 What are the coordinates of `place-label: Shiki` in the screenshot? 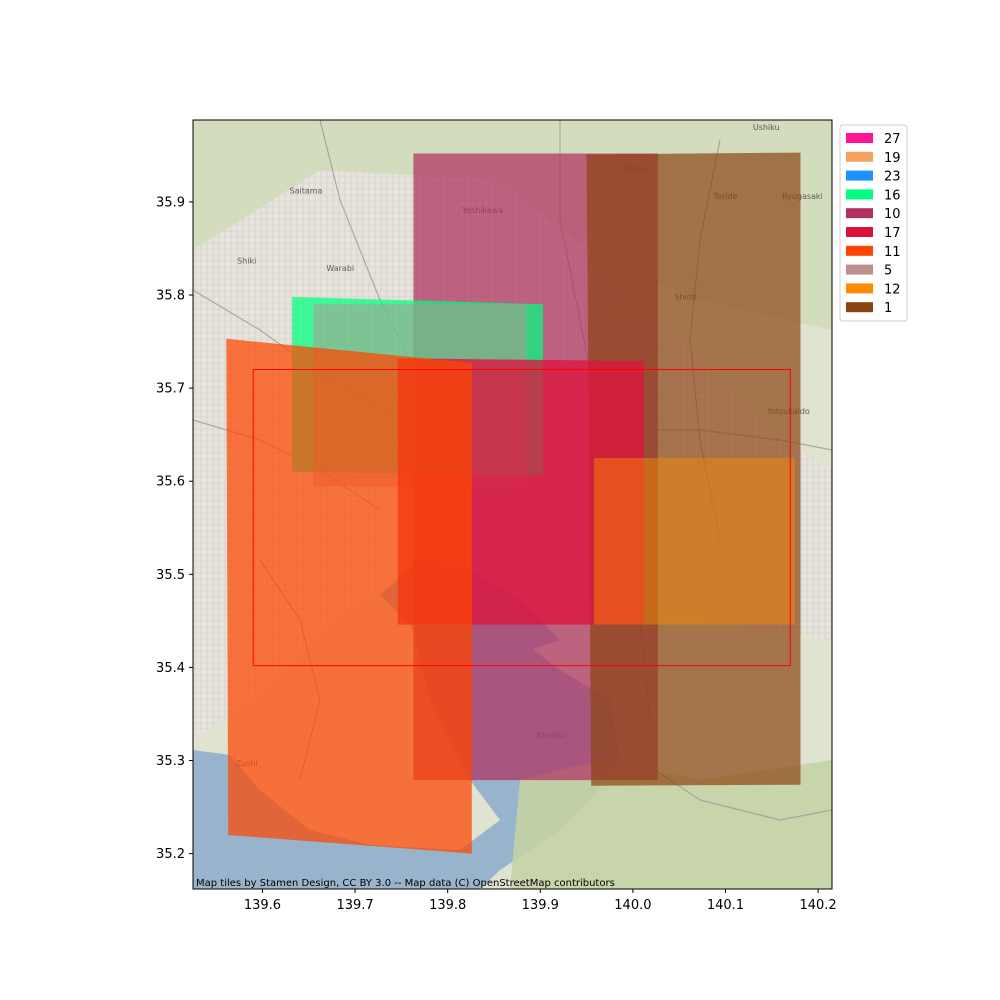 It's located at (246, 260).